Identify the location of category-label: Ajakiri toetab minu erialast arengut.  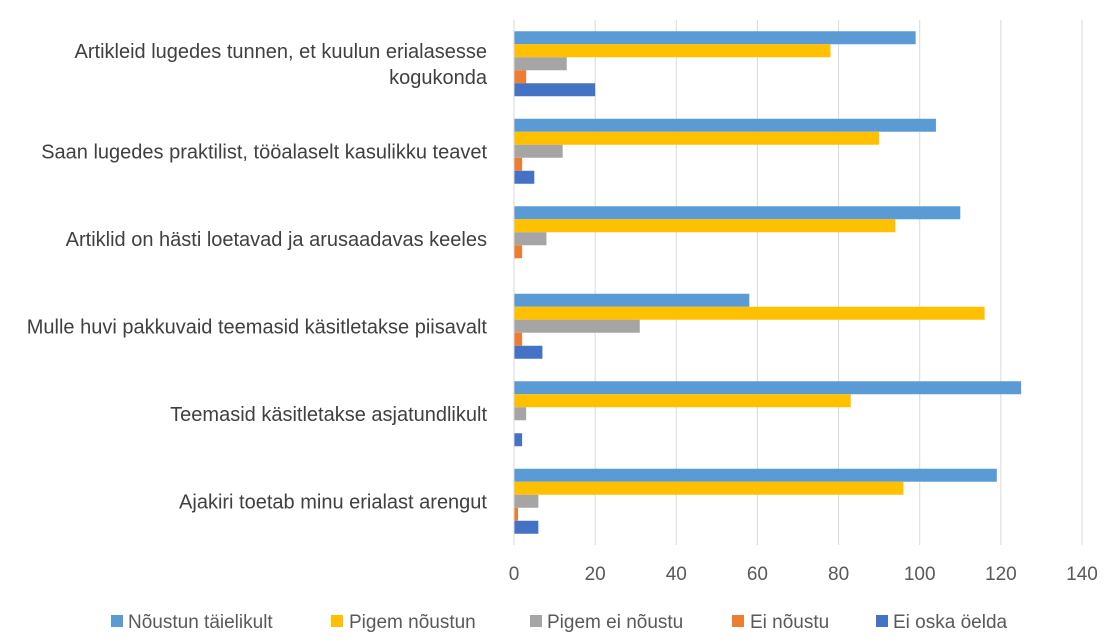
(333, 502).